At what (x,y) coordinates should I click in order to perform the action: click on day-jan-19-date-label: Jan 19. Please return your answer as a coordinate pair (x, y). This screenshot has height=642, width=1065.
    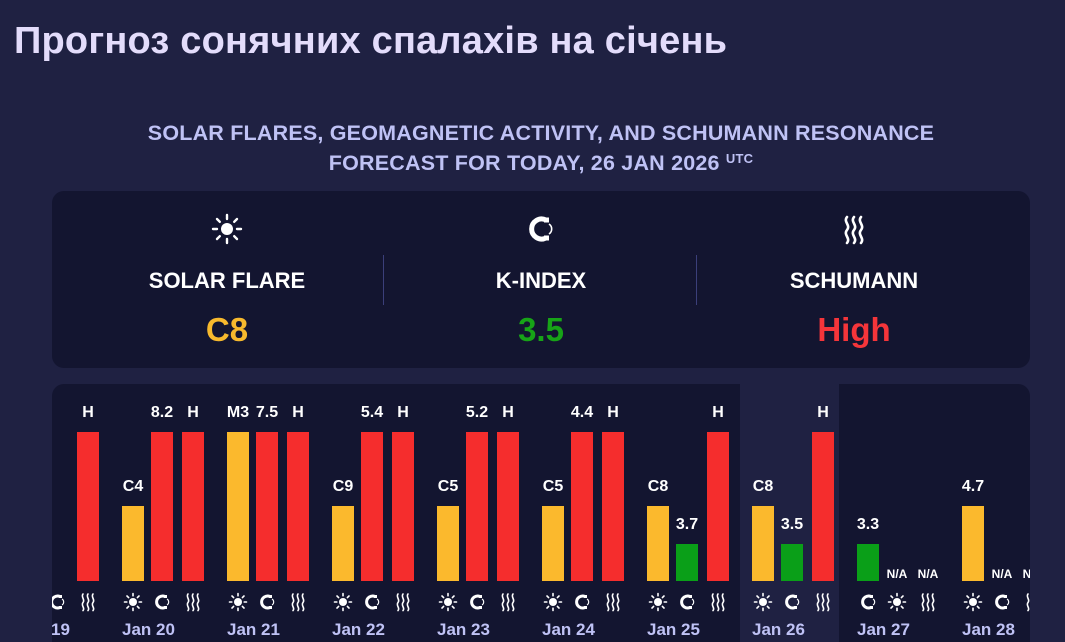
    Looking at the image, I should click on (61, 629).